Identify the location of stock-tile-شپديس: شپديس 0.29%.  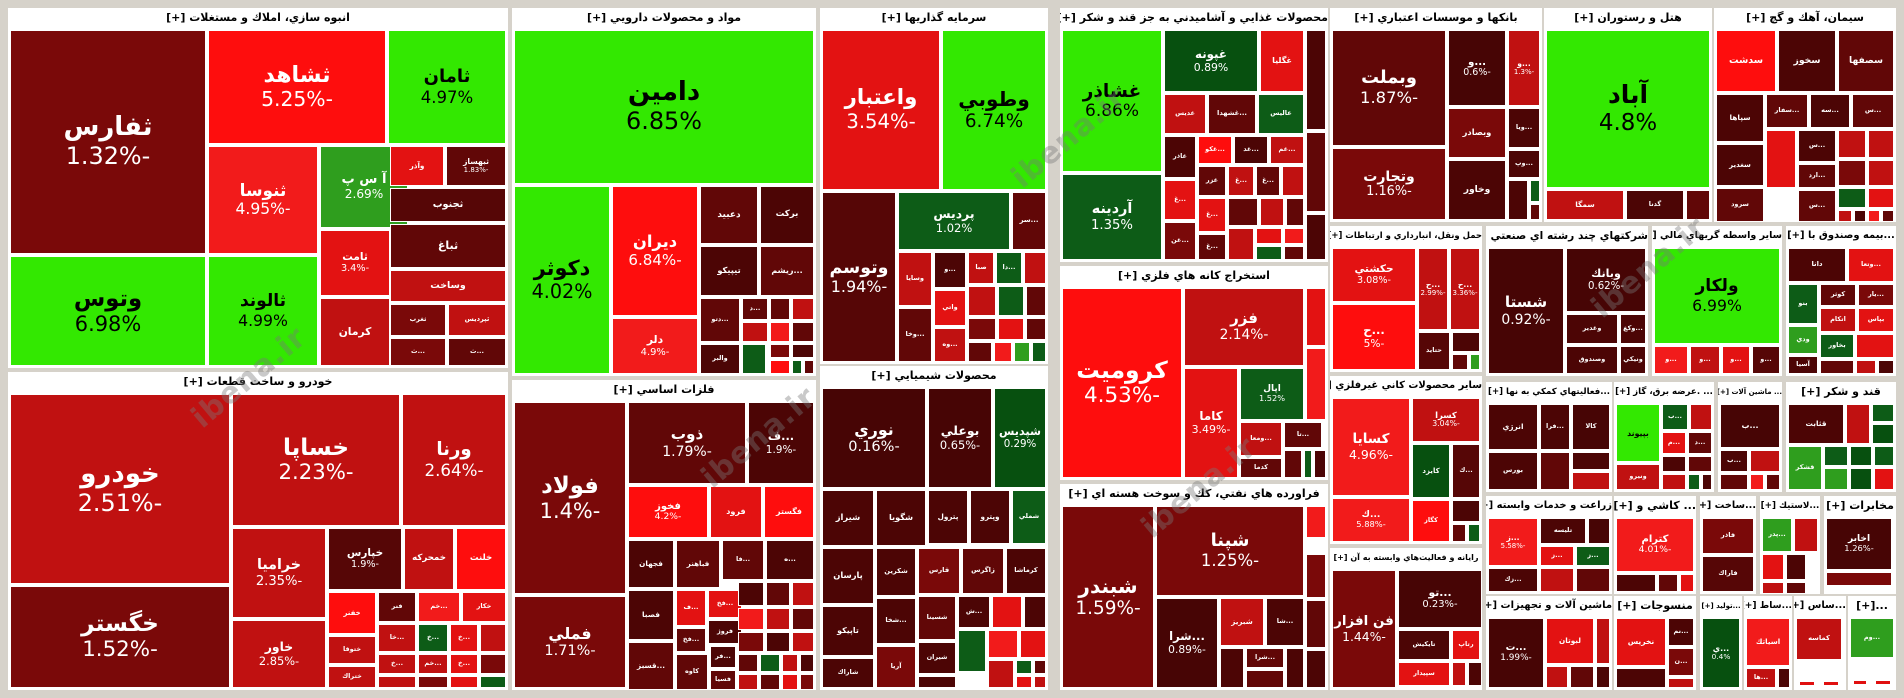
(1020, 438).